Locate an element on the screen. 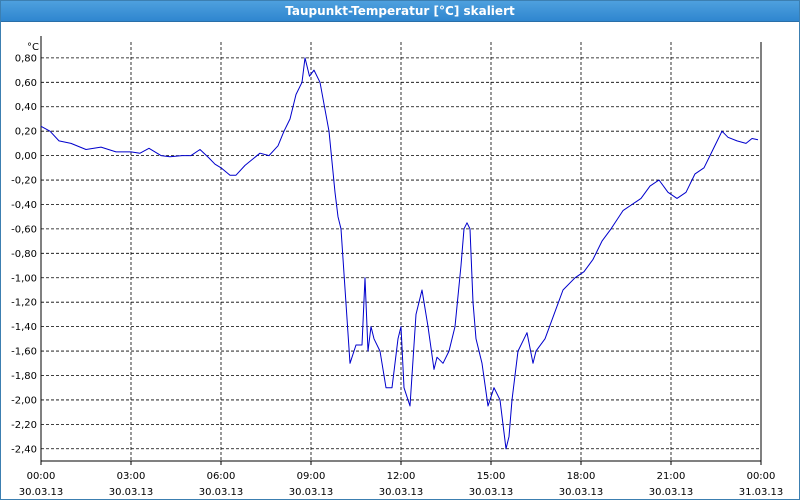  x-tick-label-time: 21:00 is located at coordinates (671, 476).